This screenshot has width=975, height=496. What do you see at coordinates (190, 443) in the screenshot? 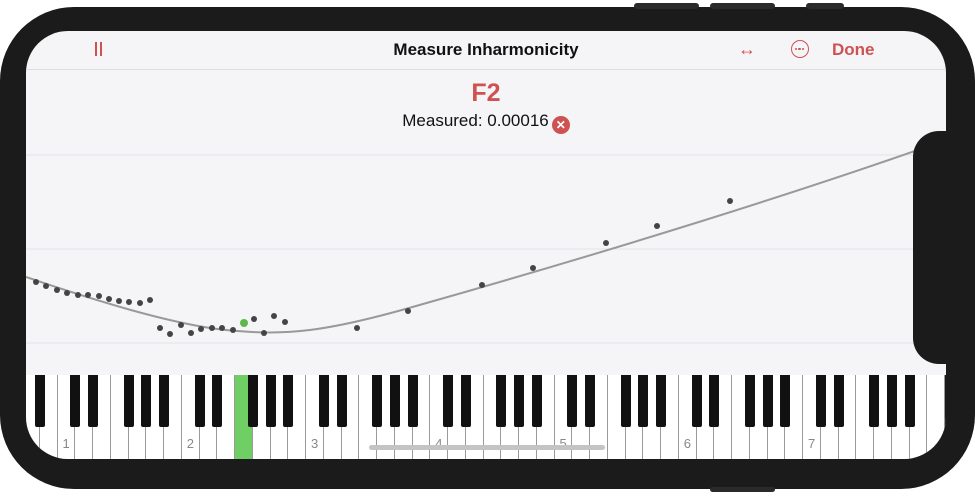
I see `octave-label: 2` at bounding box center [190, 443].